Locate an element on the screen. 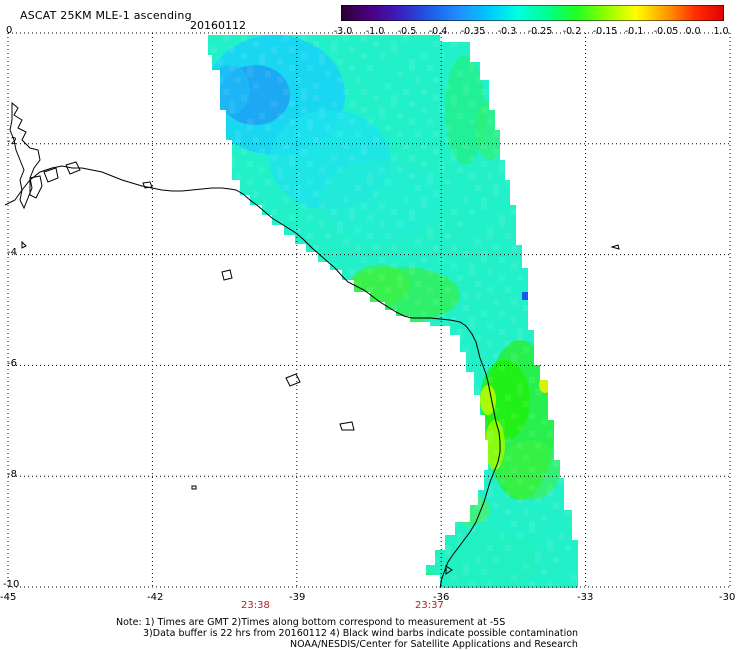 The width and height of the screenshot is (740, 650). island-outline is located at coordinates (293, 380).